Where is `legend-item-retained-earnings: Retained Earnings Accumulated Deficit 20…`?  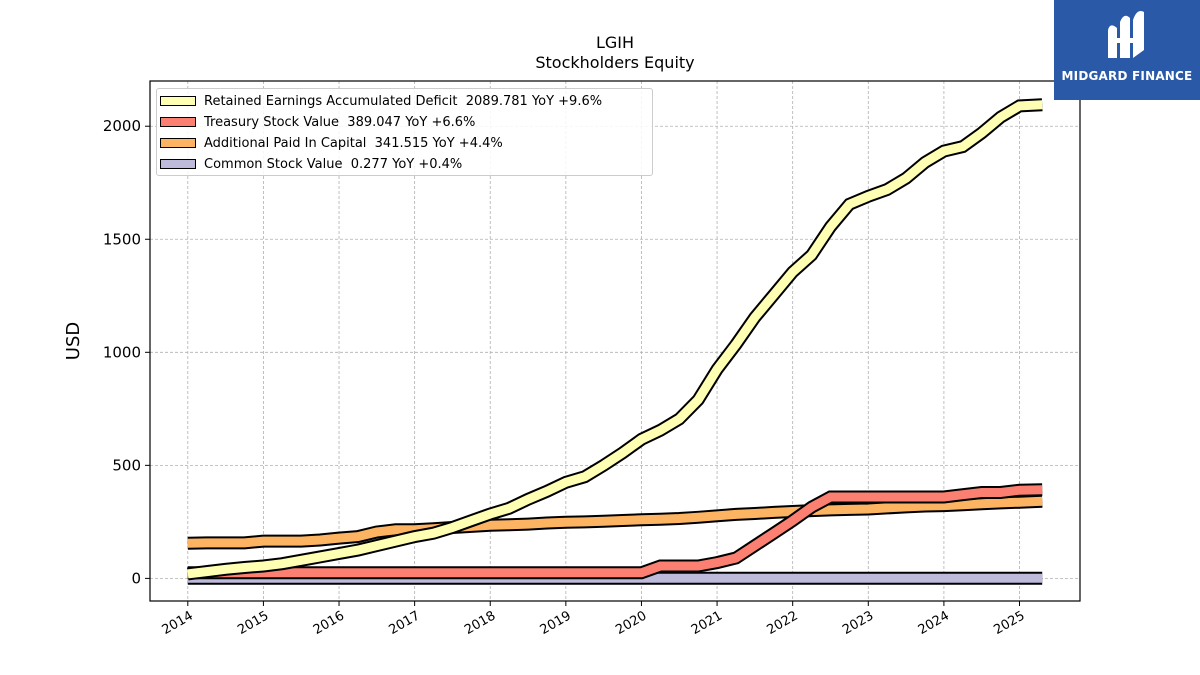
legend-item-retained-earnings: Retained Earnings Accumulated Deficit 20… is located at coordinates (381, 101).